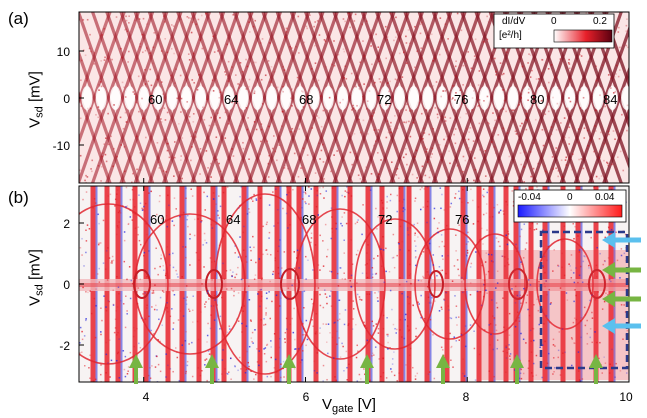  What do you see at coordinates (610, 99) in the screenshot?
I see `panel-a-peak-number: 84` at bounding box center [610, 99].